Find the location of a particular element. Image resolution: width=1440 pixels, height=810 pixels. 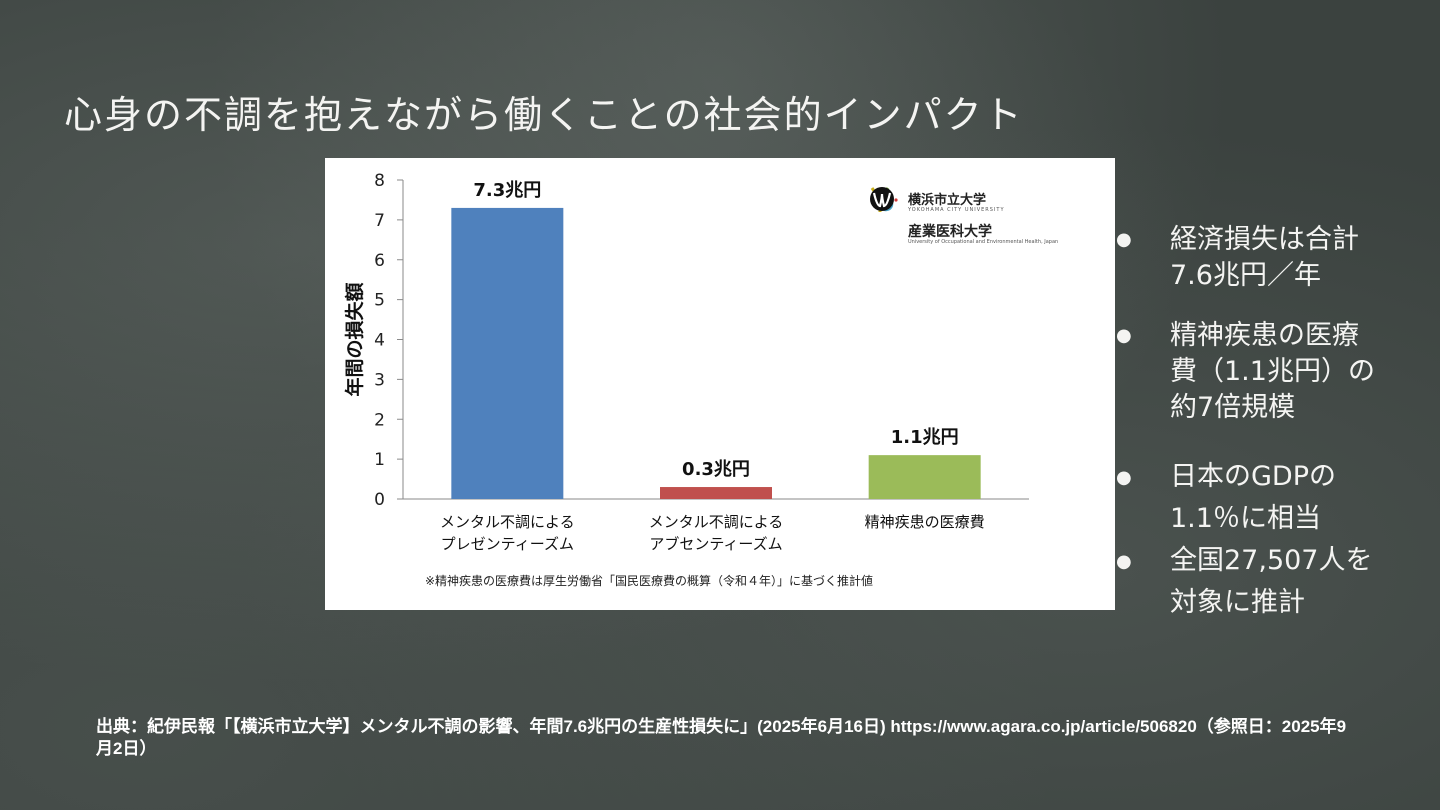

y-tick-label: 3 is located at coordinates (379, 380).